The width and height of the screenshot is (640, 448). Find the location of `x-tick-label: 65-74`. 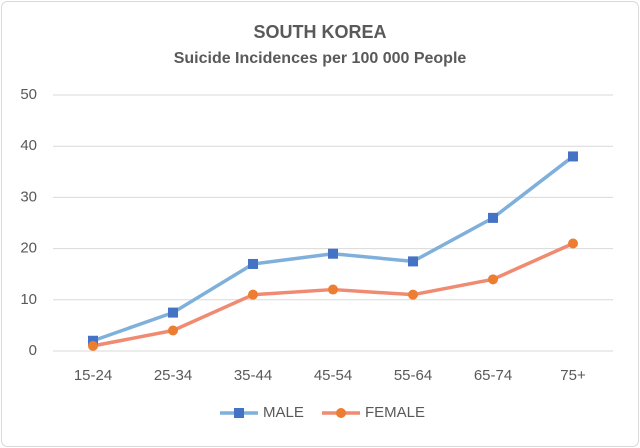

x-tick-label: 65-74 is located at coordinates (493, 375).